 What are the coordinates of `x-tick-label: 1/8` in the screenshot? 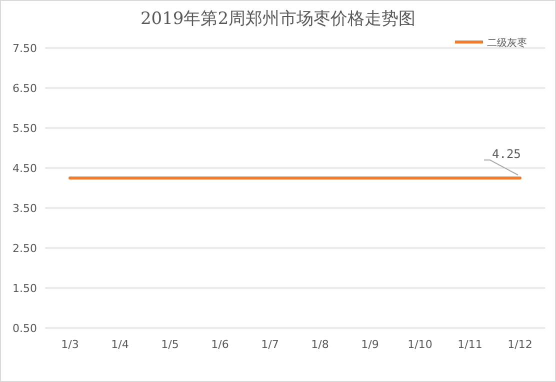 It's located at (320, 344).